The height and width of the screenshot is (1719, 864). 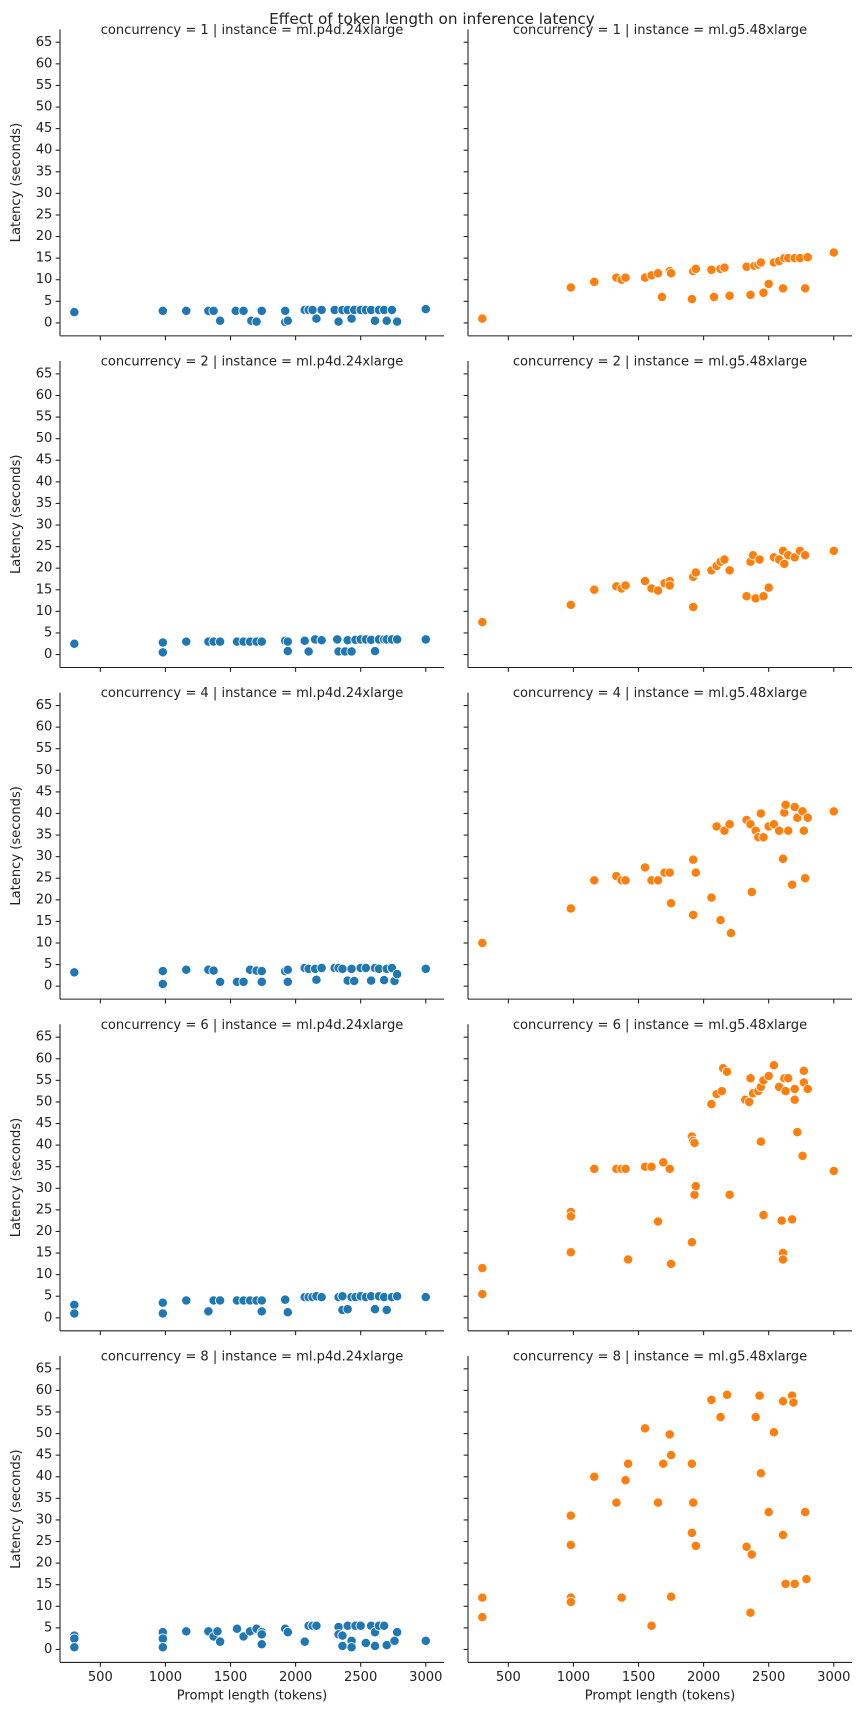 I want to click on x-tick-label: 3000, so click(x=425, y=1677).